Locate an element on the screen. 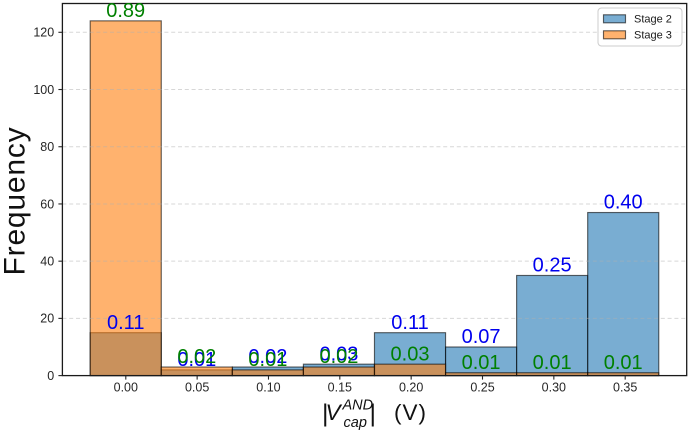 The height and width of the screenshot is (438, 694). svg-text: 0.10 is located at coordinates (268, 388).